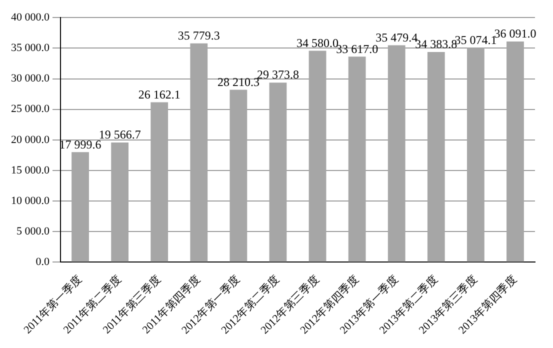 This screenshot has width=553, height=348. Describe the element at coordinates (30, 48) in the screenshot. I see `y-tick-label: 35 000.0` at that location.